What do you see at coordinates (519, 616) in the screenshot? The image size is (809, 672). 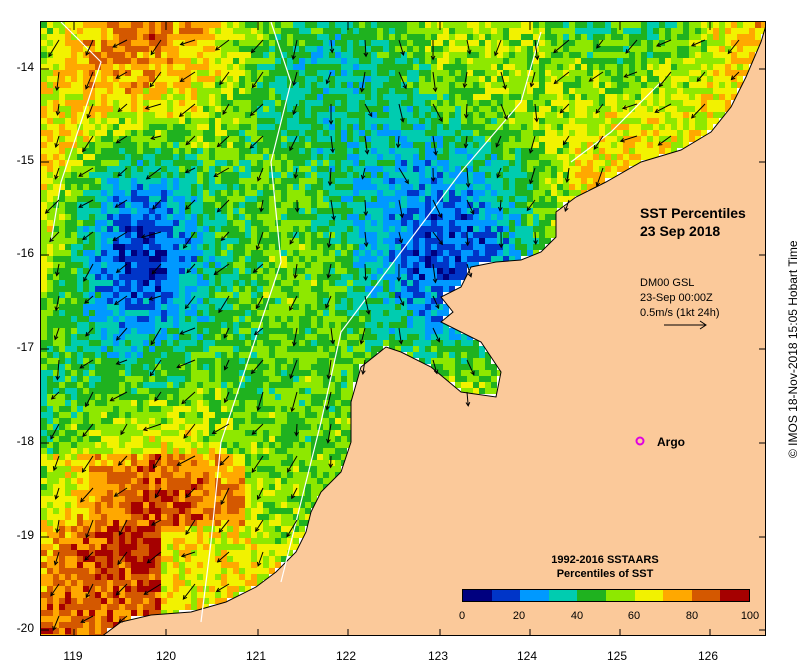 I see `colorbar-tick: 20` at bounding box center [519, 616].